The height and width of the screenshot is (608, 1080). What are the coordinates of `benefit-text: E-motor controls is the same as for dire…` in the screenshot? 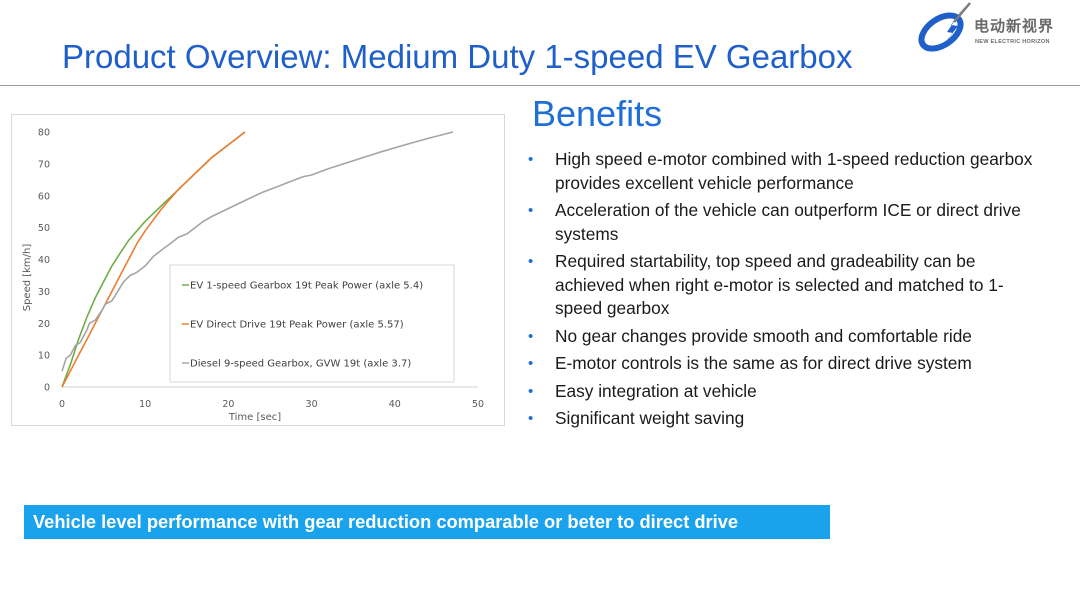 It's located at (763, 363).